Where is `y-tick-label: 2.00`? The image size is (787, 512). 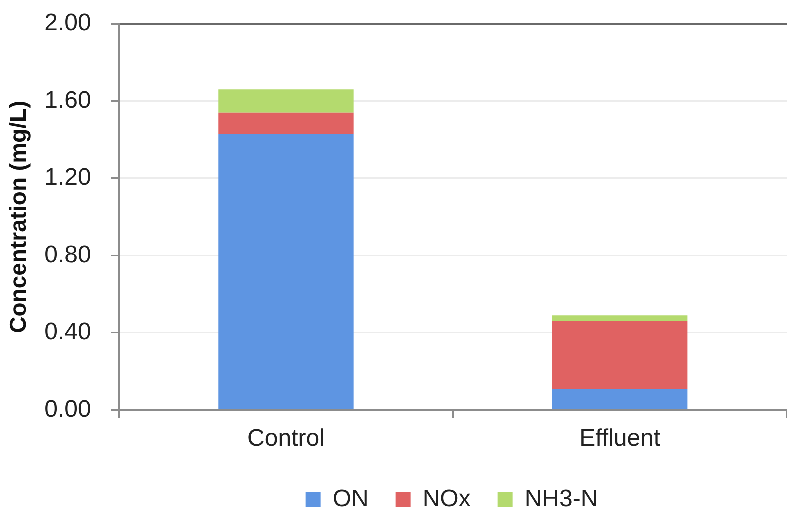
y-tick-label: 2.00 is located at coordinates (68, 23).